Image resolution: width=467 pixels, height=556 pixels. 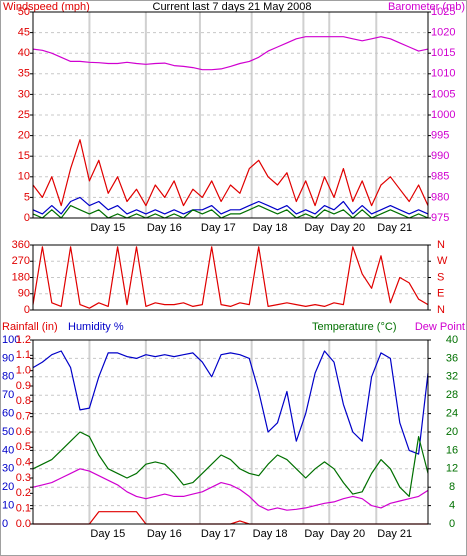 I want to click on y-tick-label: 5, so click(x=27, y=197).